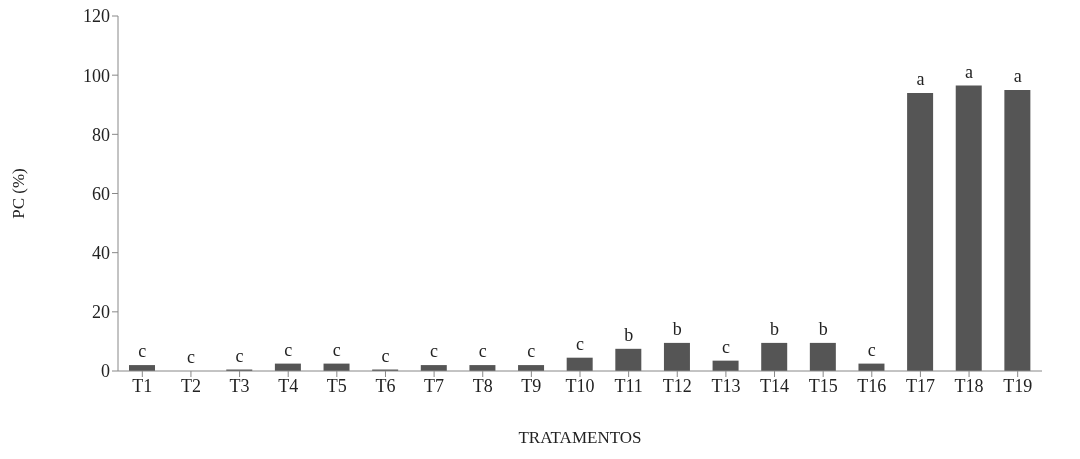  What do you see at coordinates (726, 385) in the screenshot?
I see `x-tick-label: T13` at bounding box center [726, 385].